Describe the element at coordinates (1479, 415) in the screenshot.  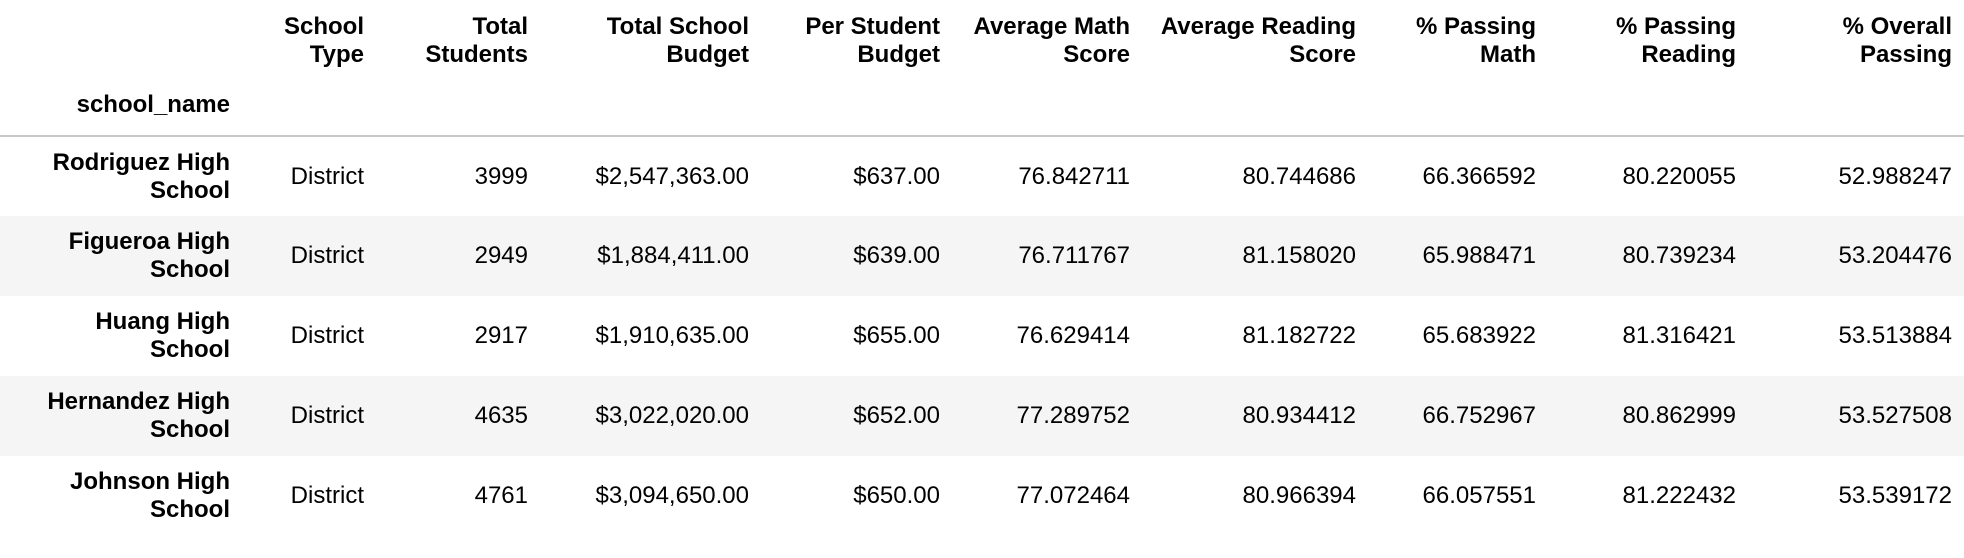
I see `pct-math-cell: 66.752967` at that location.